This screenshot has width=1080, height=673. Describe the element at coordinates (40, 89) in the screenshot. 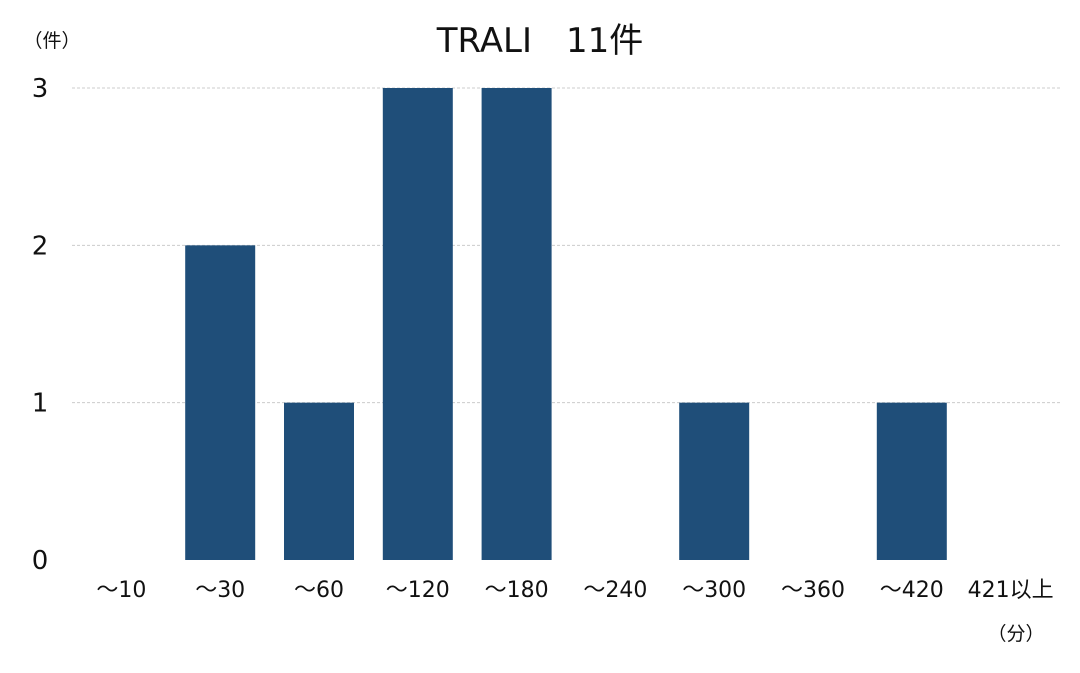

I see `y-tick-label: 3` at that location.